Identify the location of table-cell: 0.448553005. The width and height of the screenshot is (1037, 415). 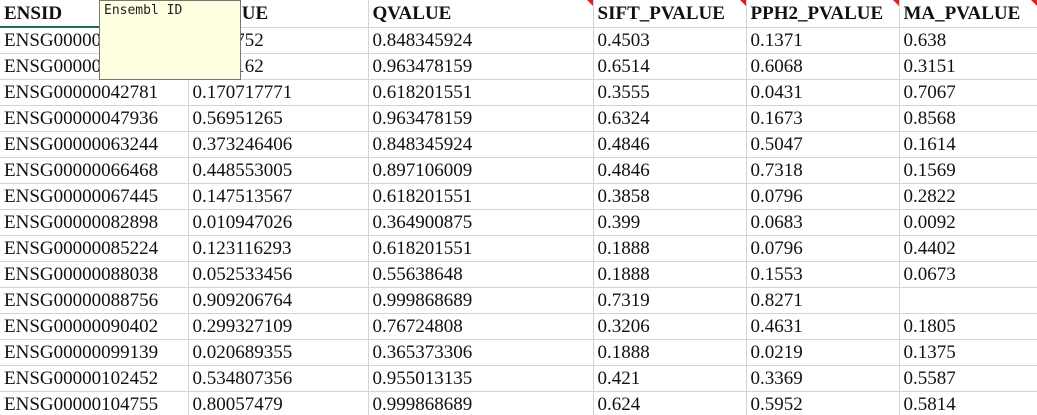
(278, 170).